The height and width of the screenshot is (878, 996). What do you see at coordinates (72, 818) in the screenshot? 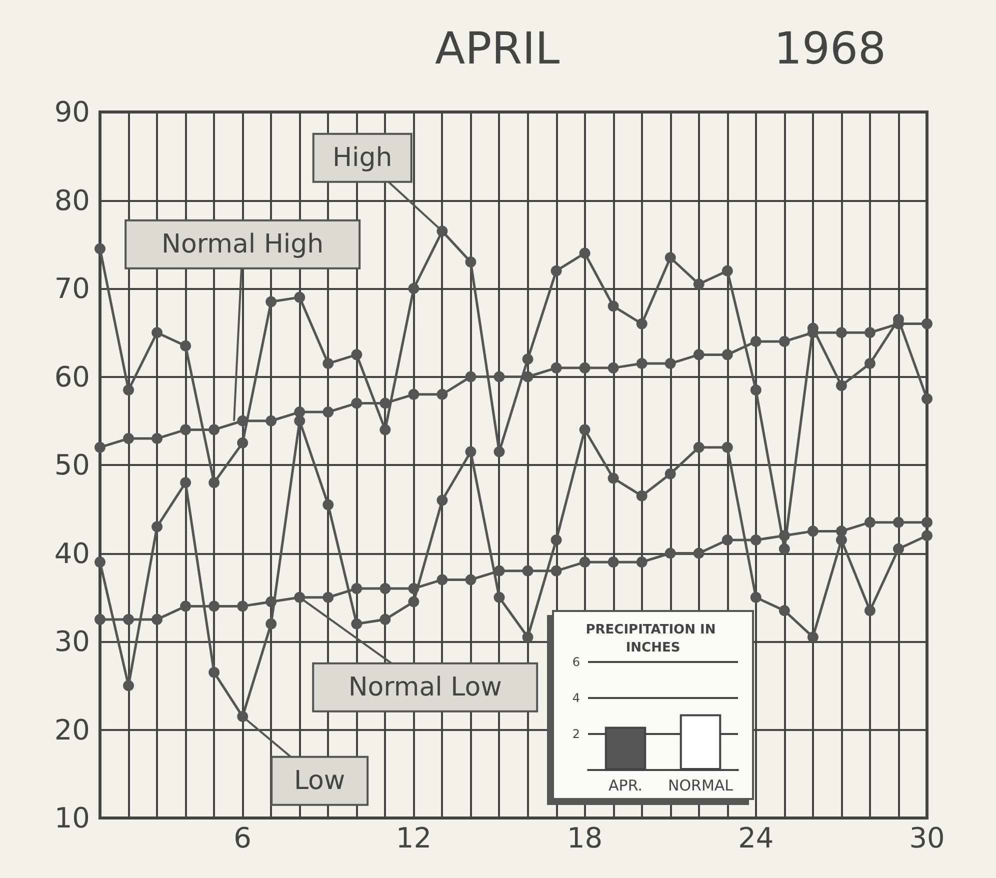
I see `y-tick-label: 10` at bounding box center [72, 818].